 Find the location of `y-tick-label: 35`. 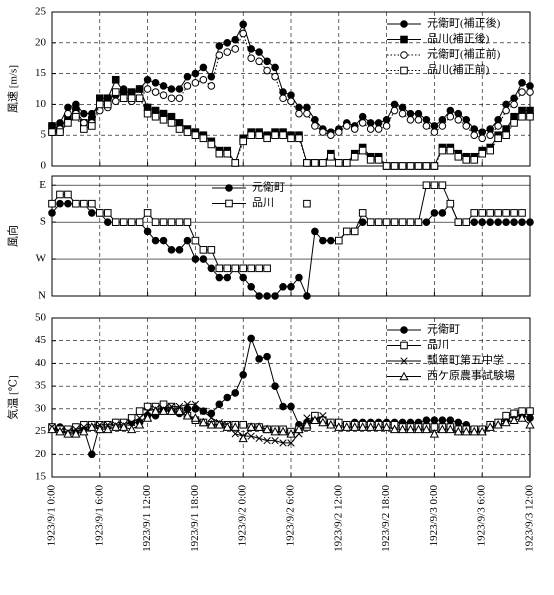

y-tick-label: 35 is located at coordinates (41, 386).